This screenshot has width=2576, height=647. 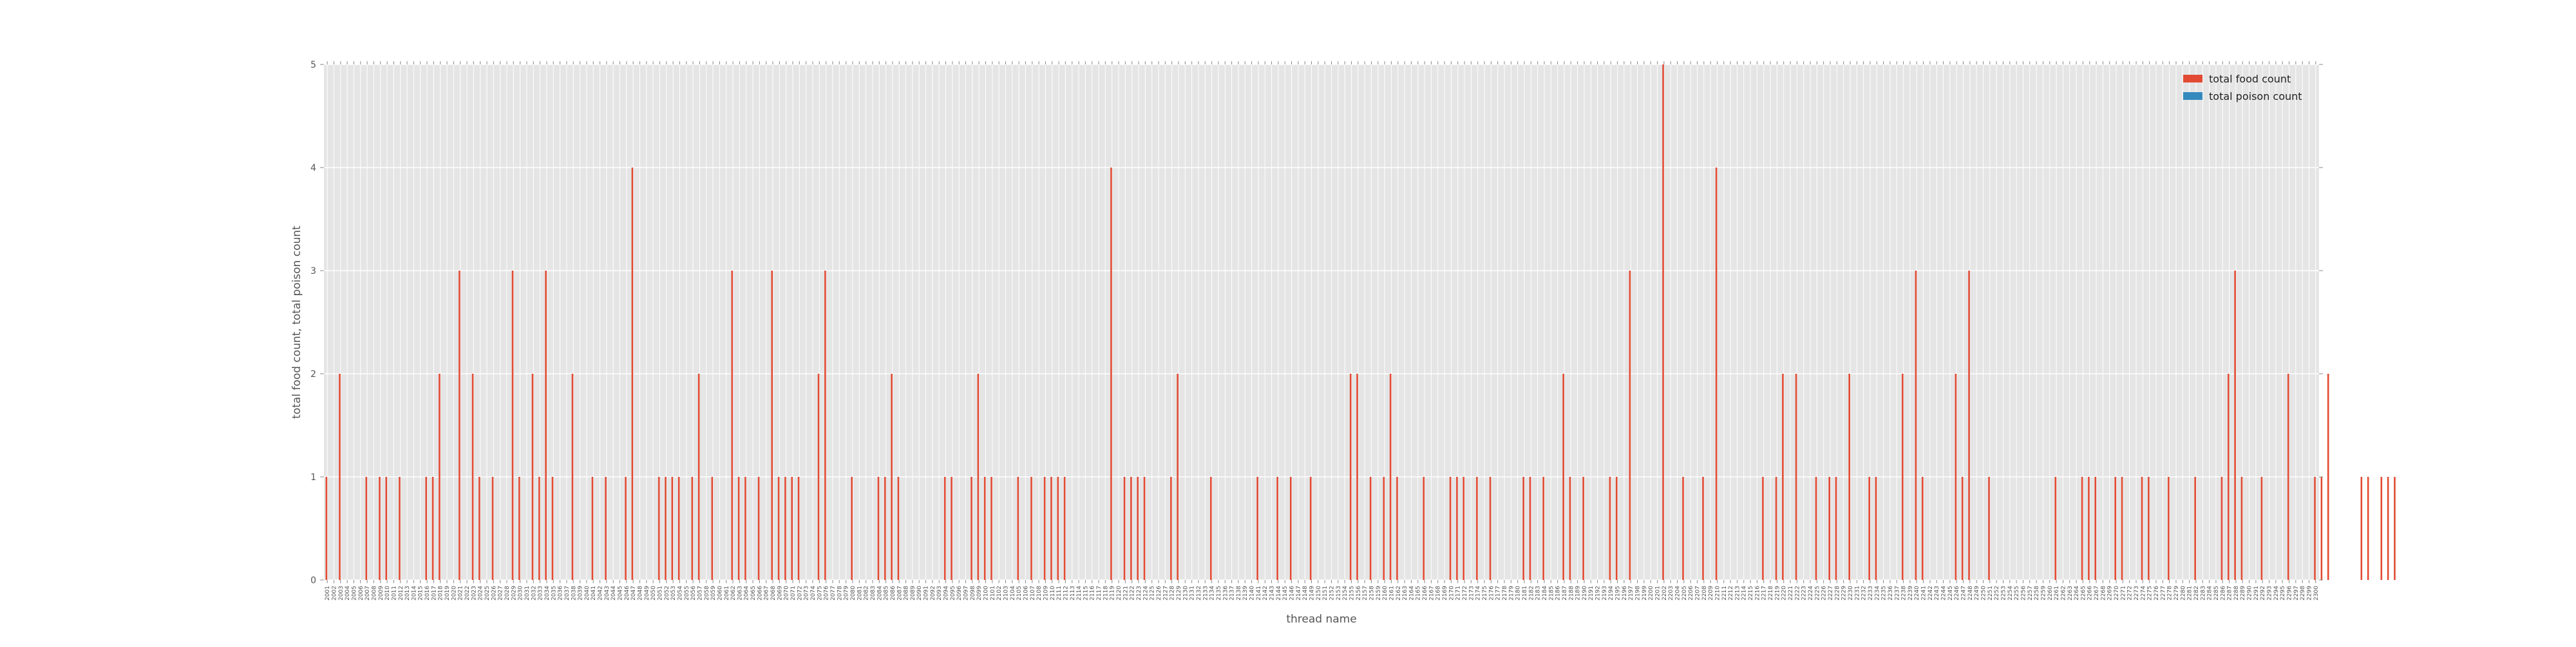 I want to click on x-tick-label: 2012, so click(x=401, y=593).